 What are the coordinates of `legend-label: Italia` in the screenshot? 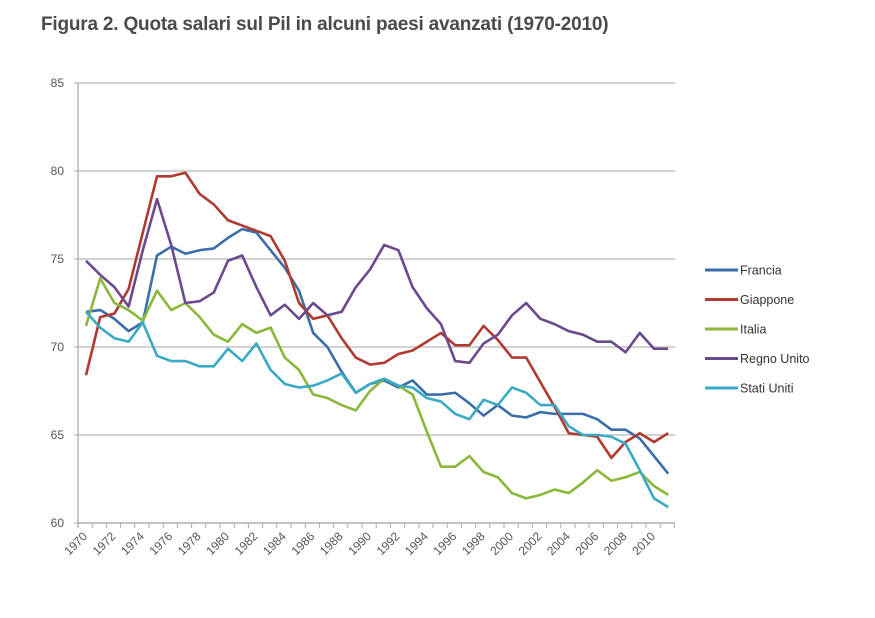 It's located at (753, 330).